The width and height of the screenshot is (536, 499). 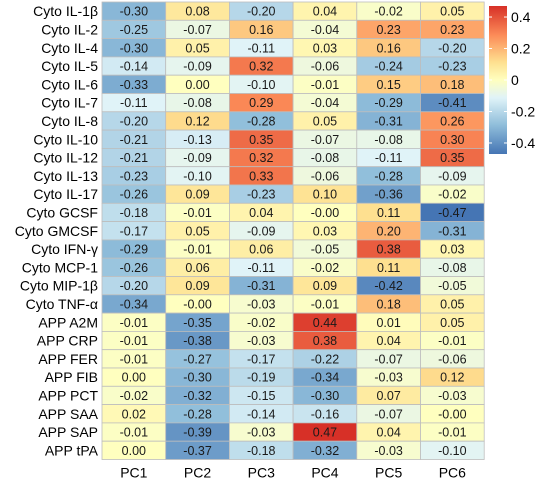 I want to click on cell-value-label: -0.30, so click(x=134, y=12).